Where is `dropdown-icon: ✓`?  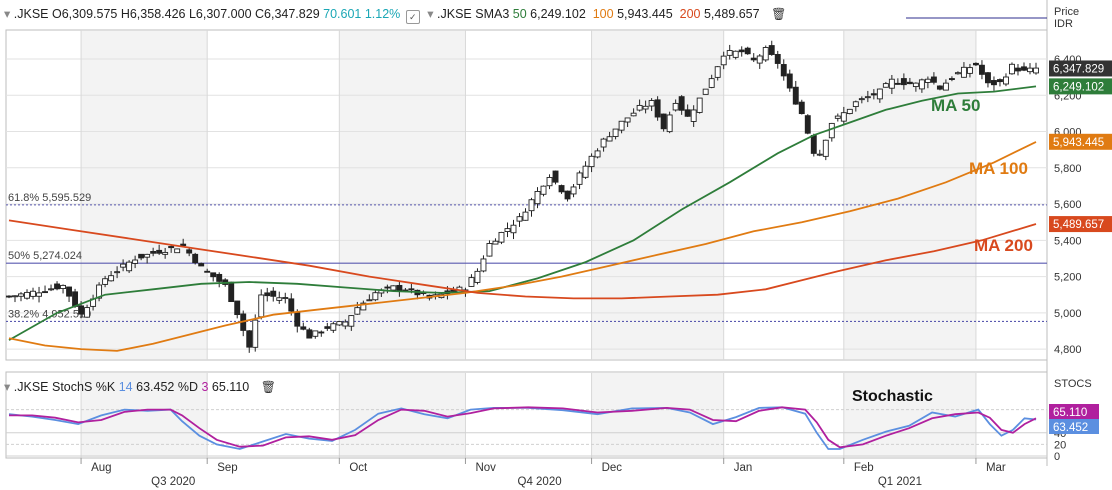
dropdown-icon: ✓ is located at coordinates (412, 17).